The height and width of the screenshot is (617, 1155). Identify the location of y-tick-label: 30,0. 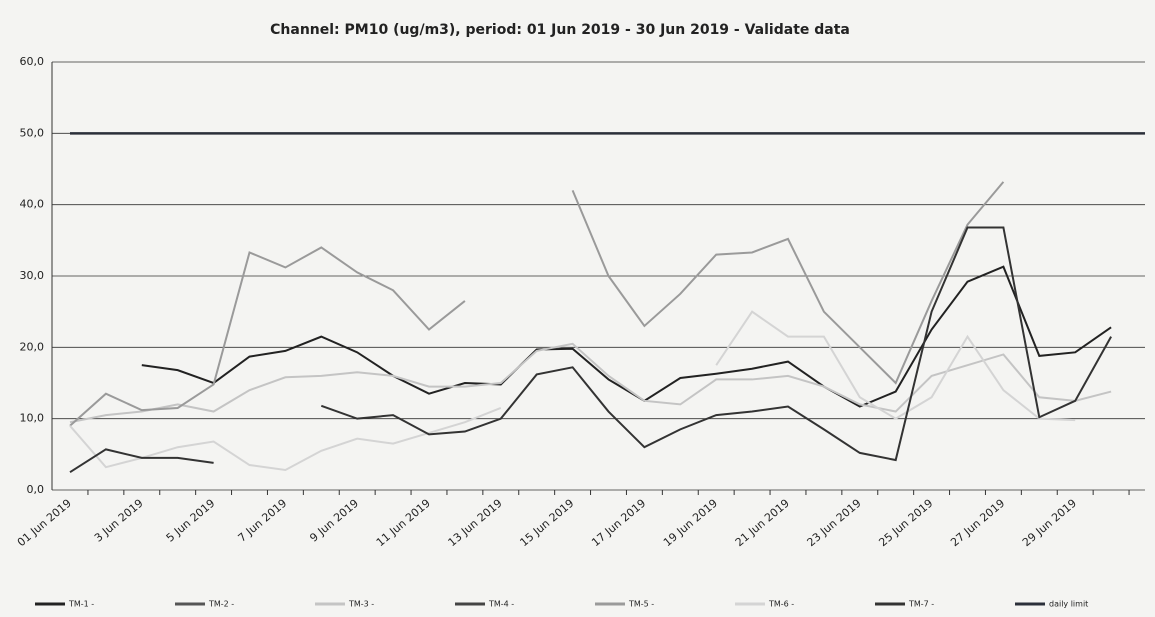
(32, 275).